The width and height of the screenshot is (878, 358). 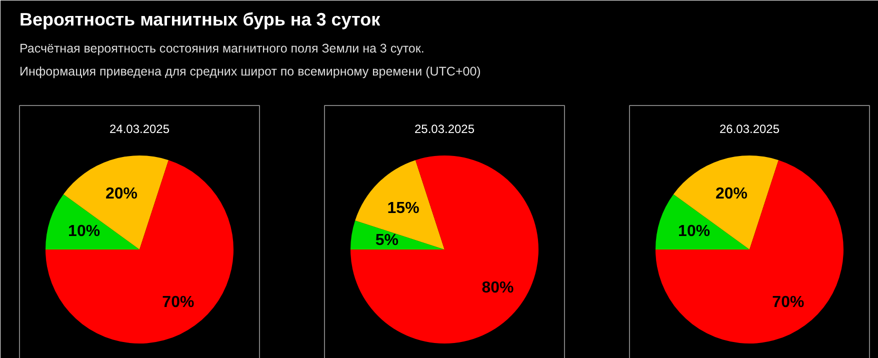 What do you see at coordinates (498, 288) in the screenshot?
I see `data-label: 80%` at bounding box center [498, 288].